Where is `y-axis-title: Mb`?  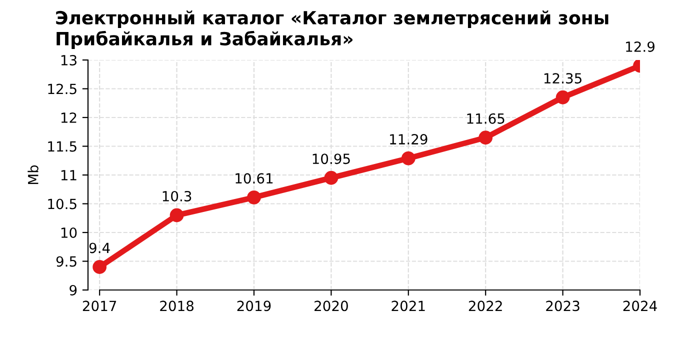 y-axis-title: Mb is located at coordinates (33, 174).